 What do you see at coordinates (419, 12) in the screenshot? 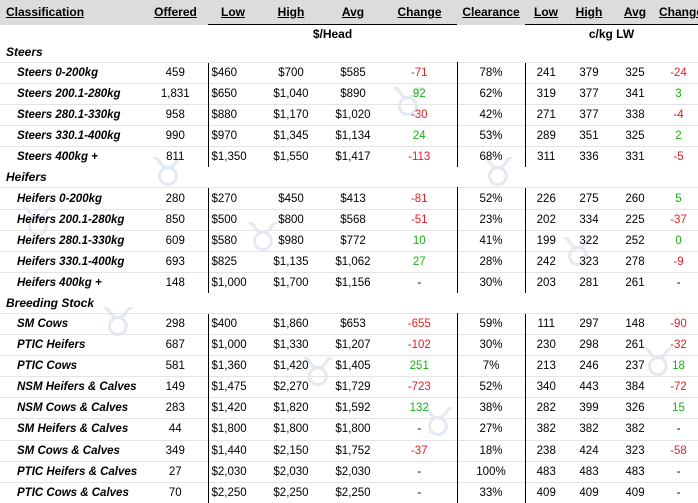
I see `header-change: Change` at bounding box center [419, 12].